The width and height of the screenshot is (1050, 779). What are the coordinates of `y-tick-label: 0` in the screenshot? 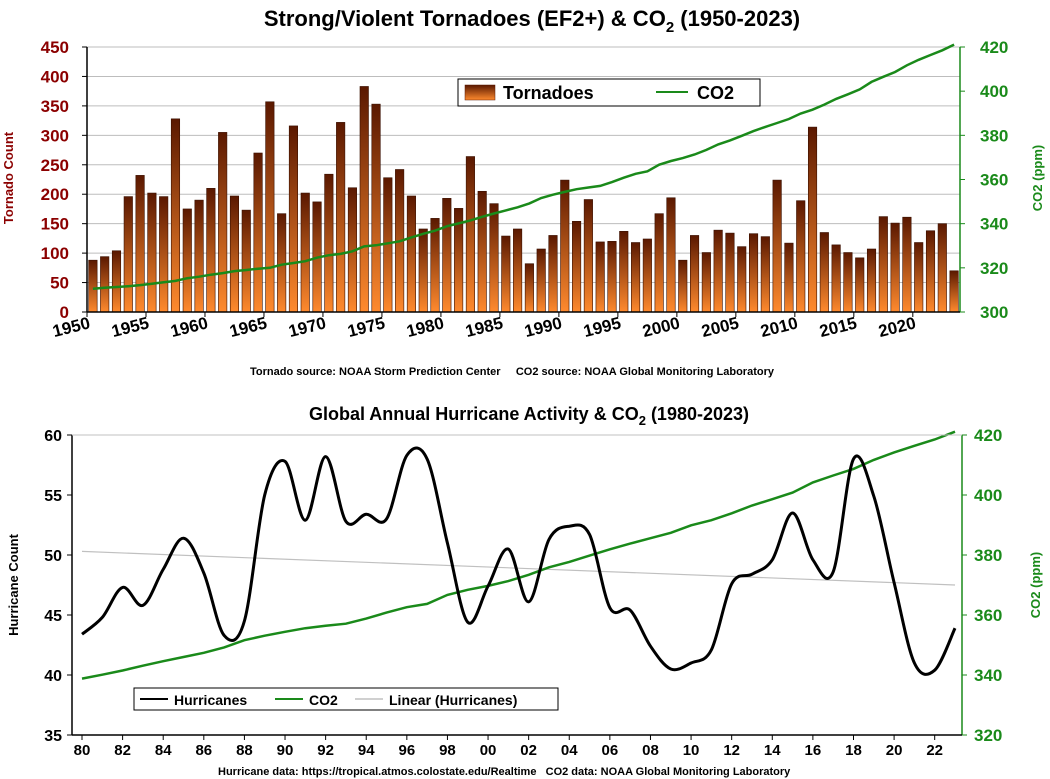 It's located at (64, 312).